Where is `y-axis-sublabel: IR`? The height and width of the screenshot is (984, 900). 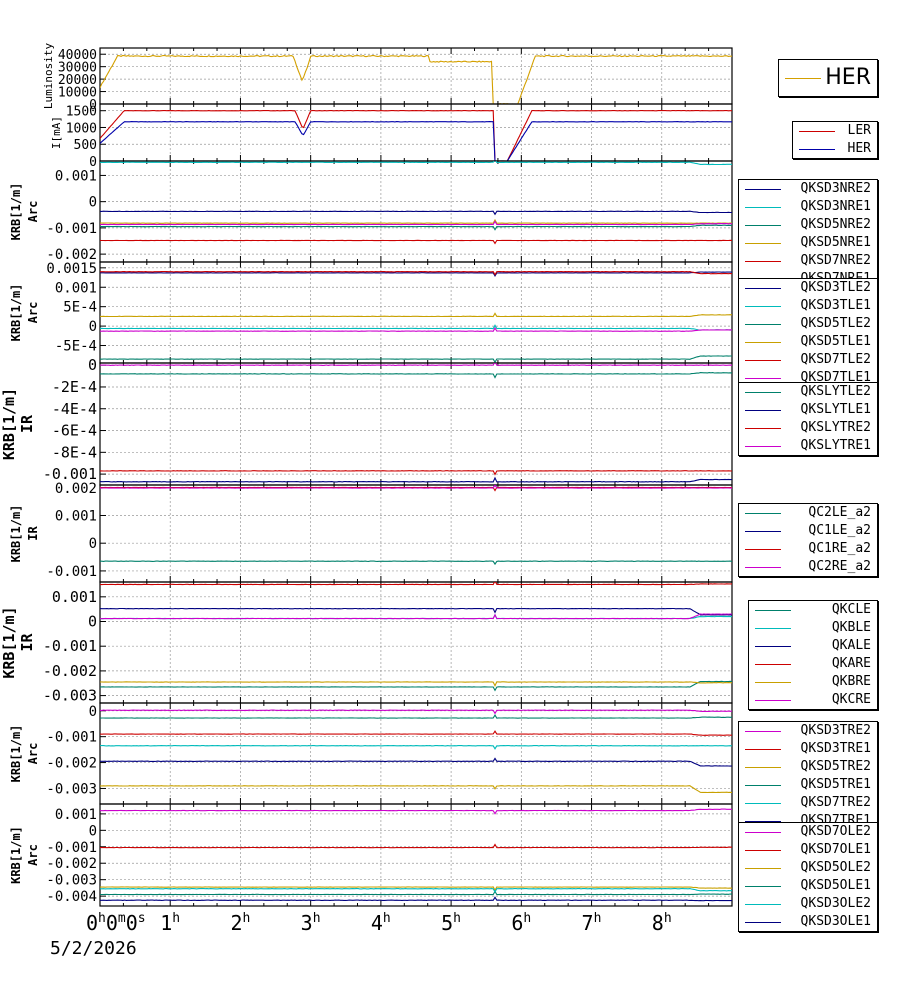 y-axis-sublabel: IR is located at coordinates (27, 642).